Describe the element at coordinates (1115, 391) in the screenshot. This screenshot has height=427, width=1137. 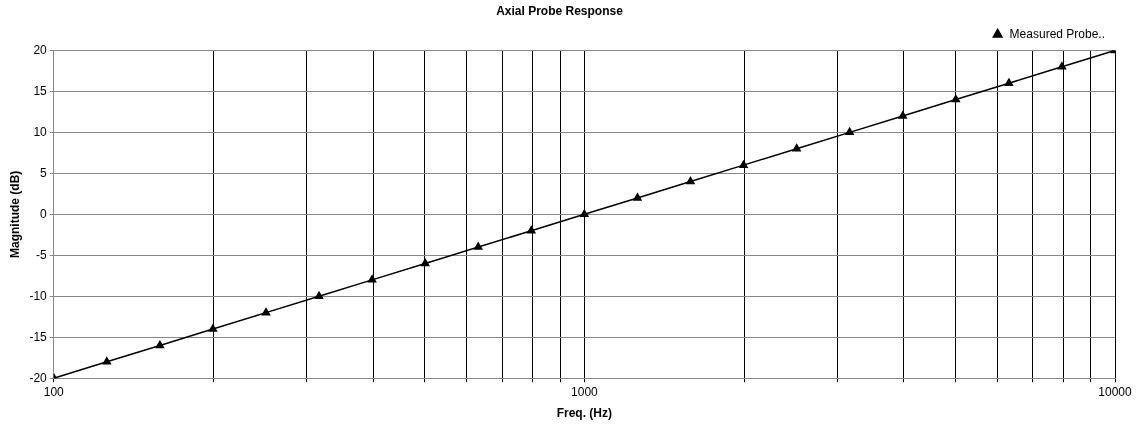
I see `x-tick-label: 10000` at that location.